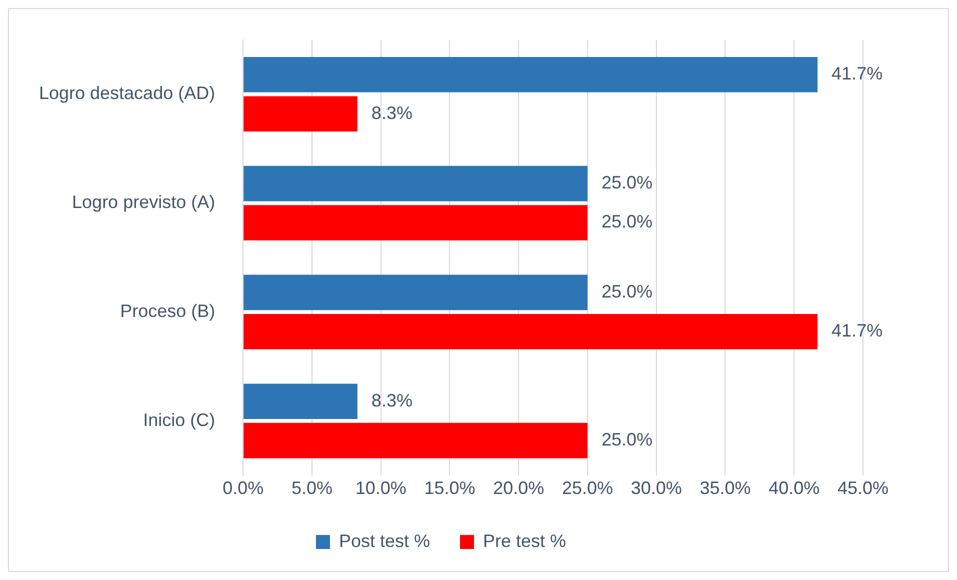 The height and width of the screenshot is (580, 957). Describe the element at coordinates (144, 202) in the screenshot. I see `y-tick-label: Logro previsto (A)` at that location.